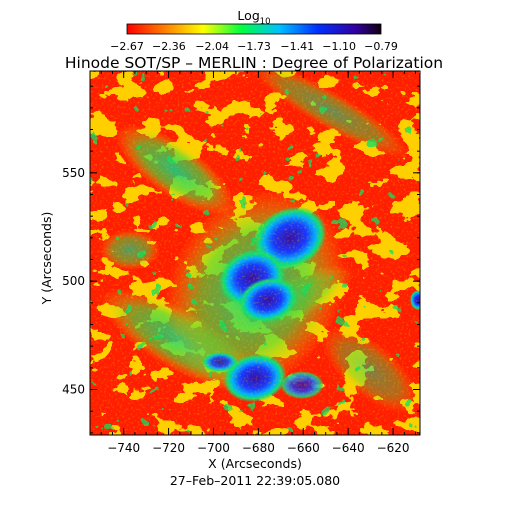 The width and height of the screenshot is (509, 512). Describe the element at coordinates (127, 46) in the screenshot. I see `colorbar-tick-label: −2.67` at that location.